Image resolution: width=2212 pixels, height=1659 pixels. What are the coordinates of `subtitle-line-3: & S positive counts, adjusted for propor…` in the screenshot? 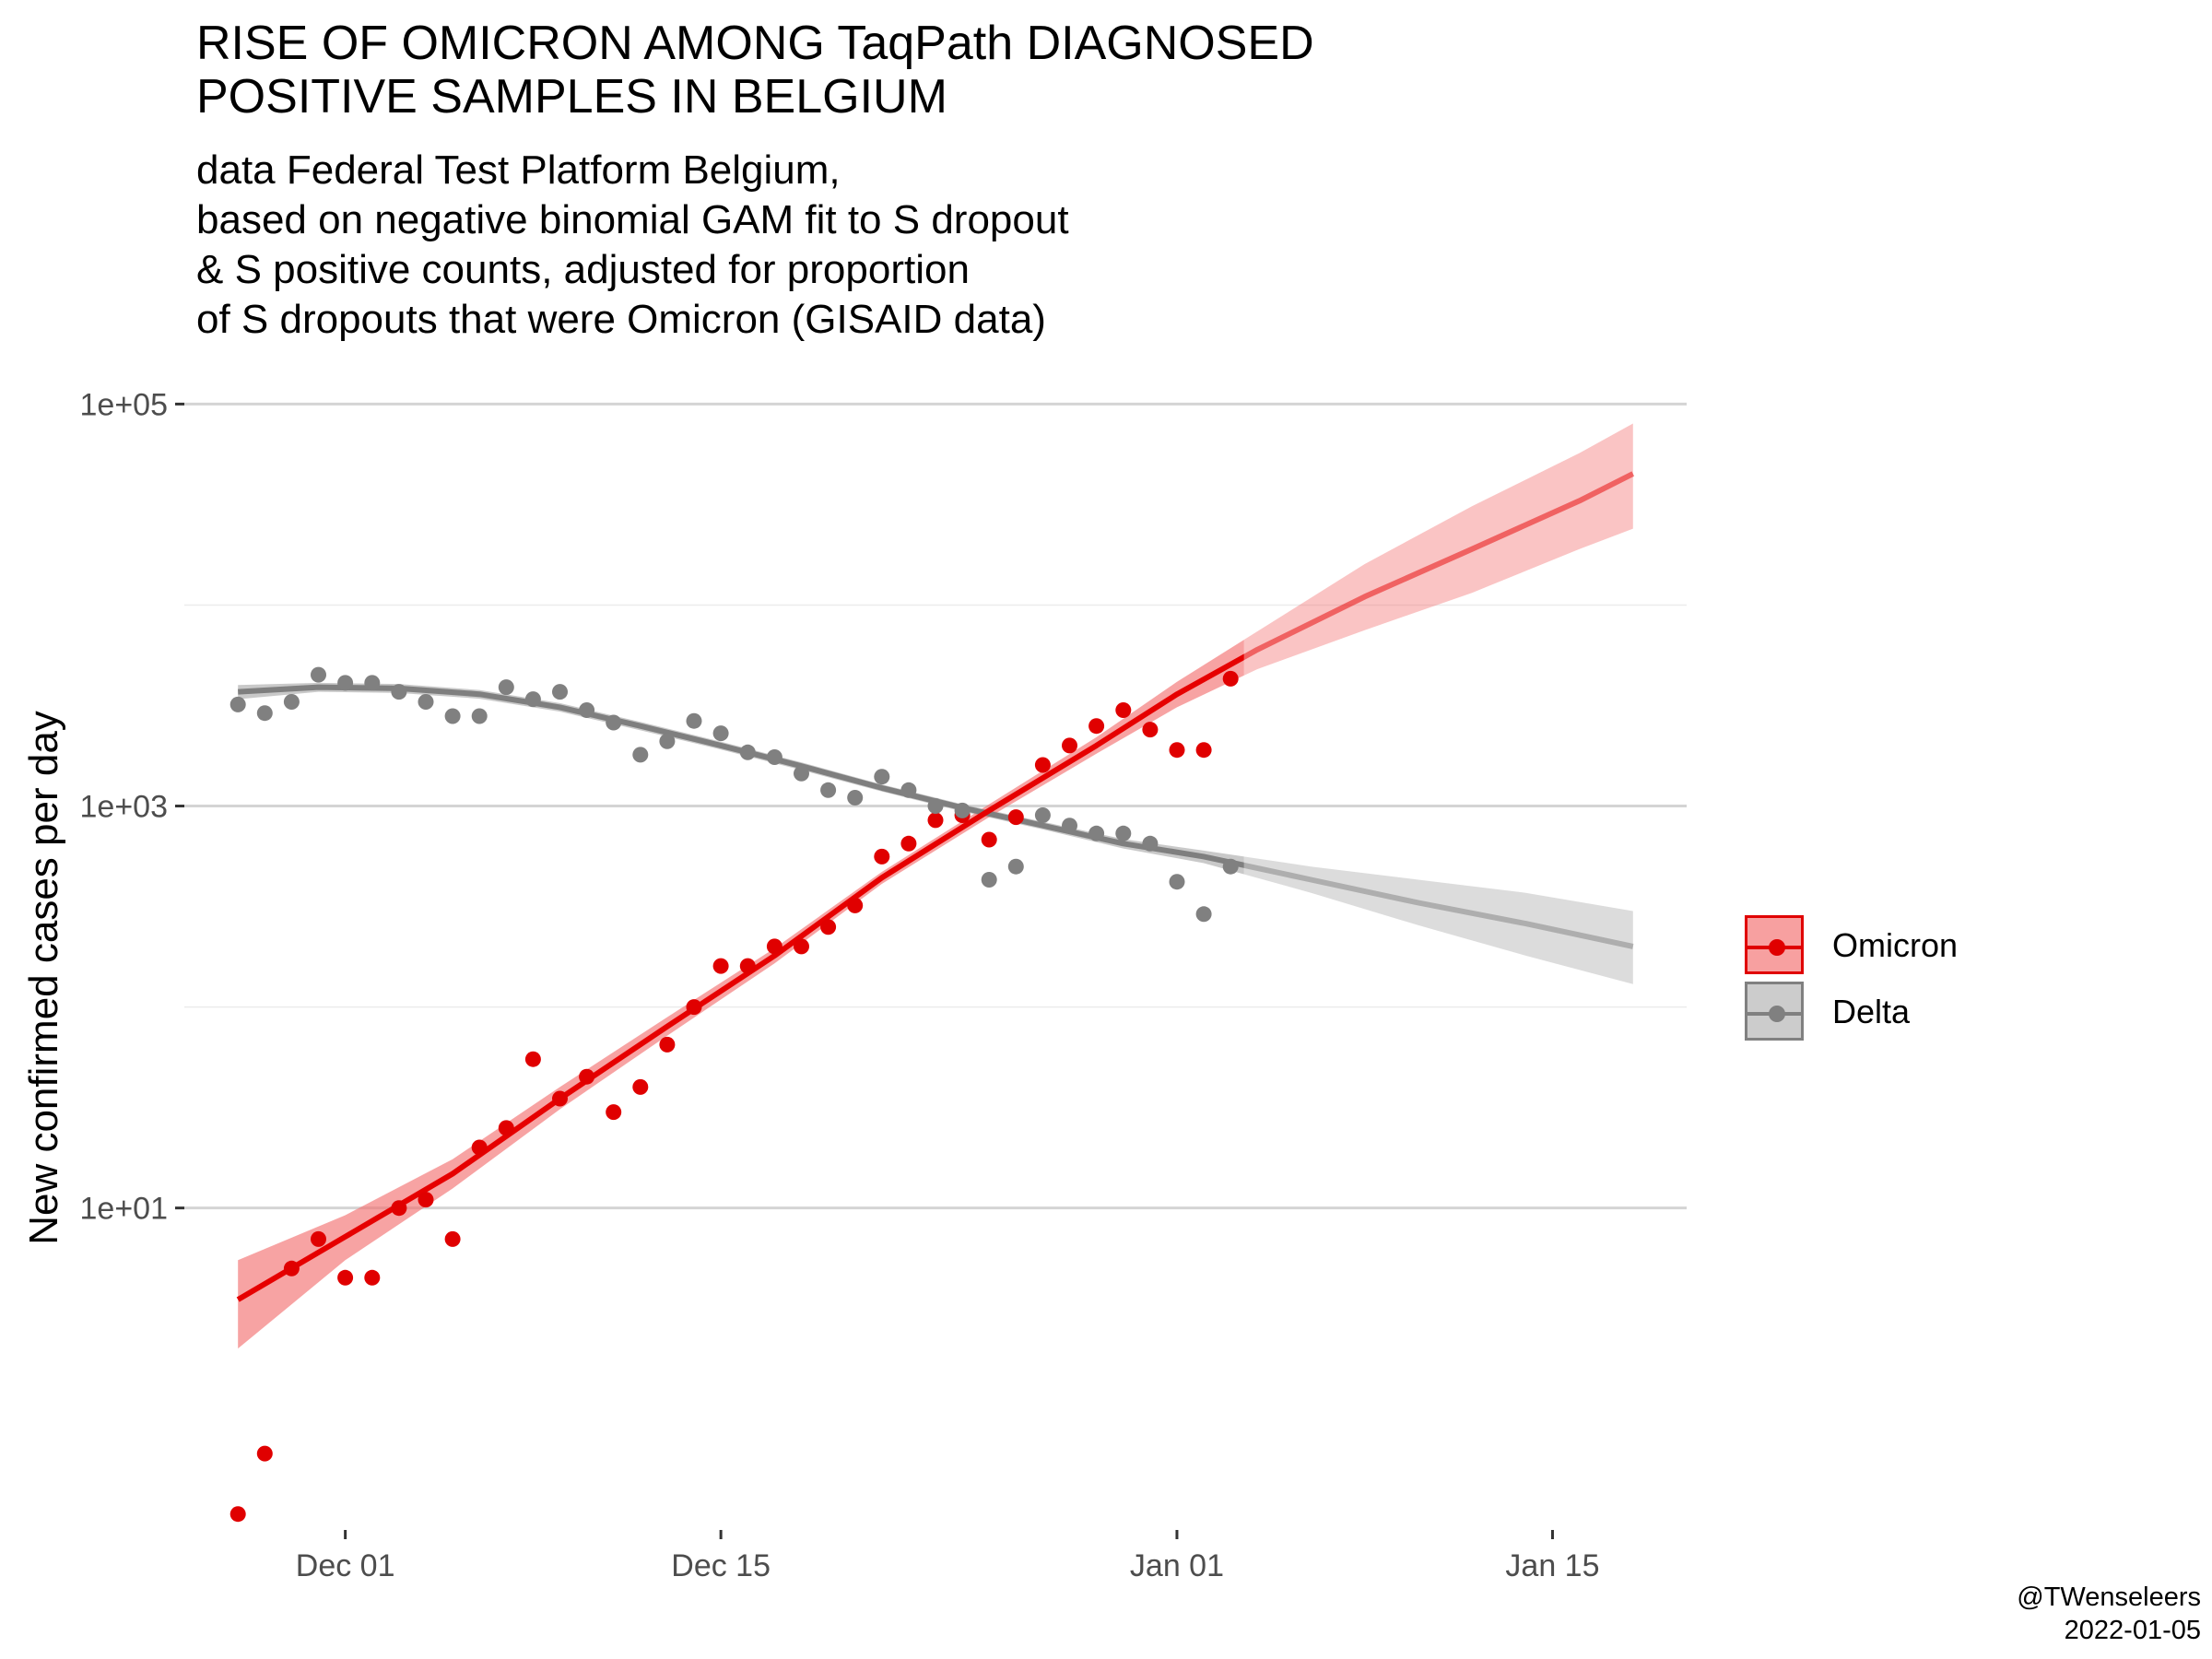 It's located at (583, 269).